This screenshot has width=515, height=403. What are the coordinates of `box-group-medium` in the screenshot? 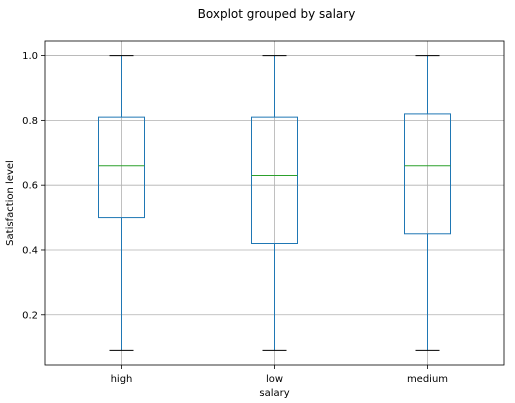 It's located at (427, 203).